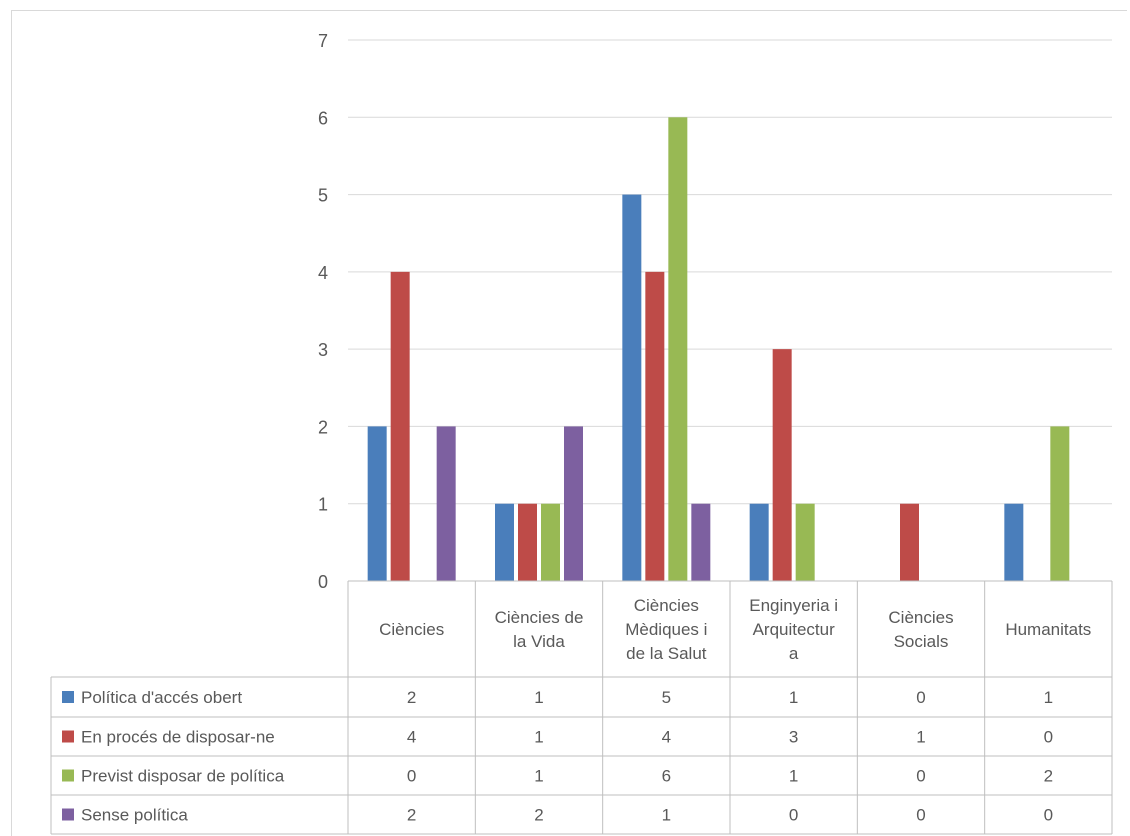  I want to click on data-table-value: 6, so click(666, 776).